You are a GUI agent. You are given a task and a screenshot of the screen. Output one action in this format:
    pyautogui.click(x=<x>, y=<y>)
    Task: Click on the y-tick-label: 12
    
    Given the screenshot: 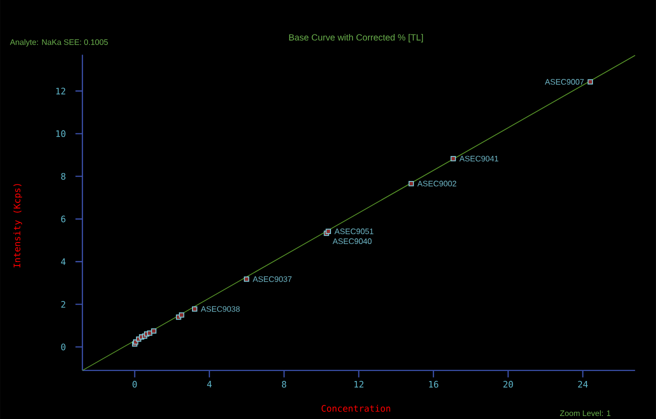 What is the action you would take?
    pyautogui.click(x=61, y=91)
    